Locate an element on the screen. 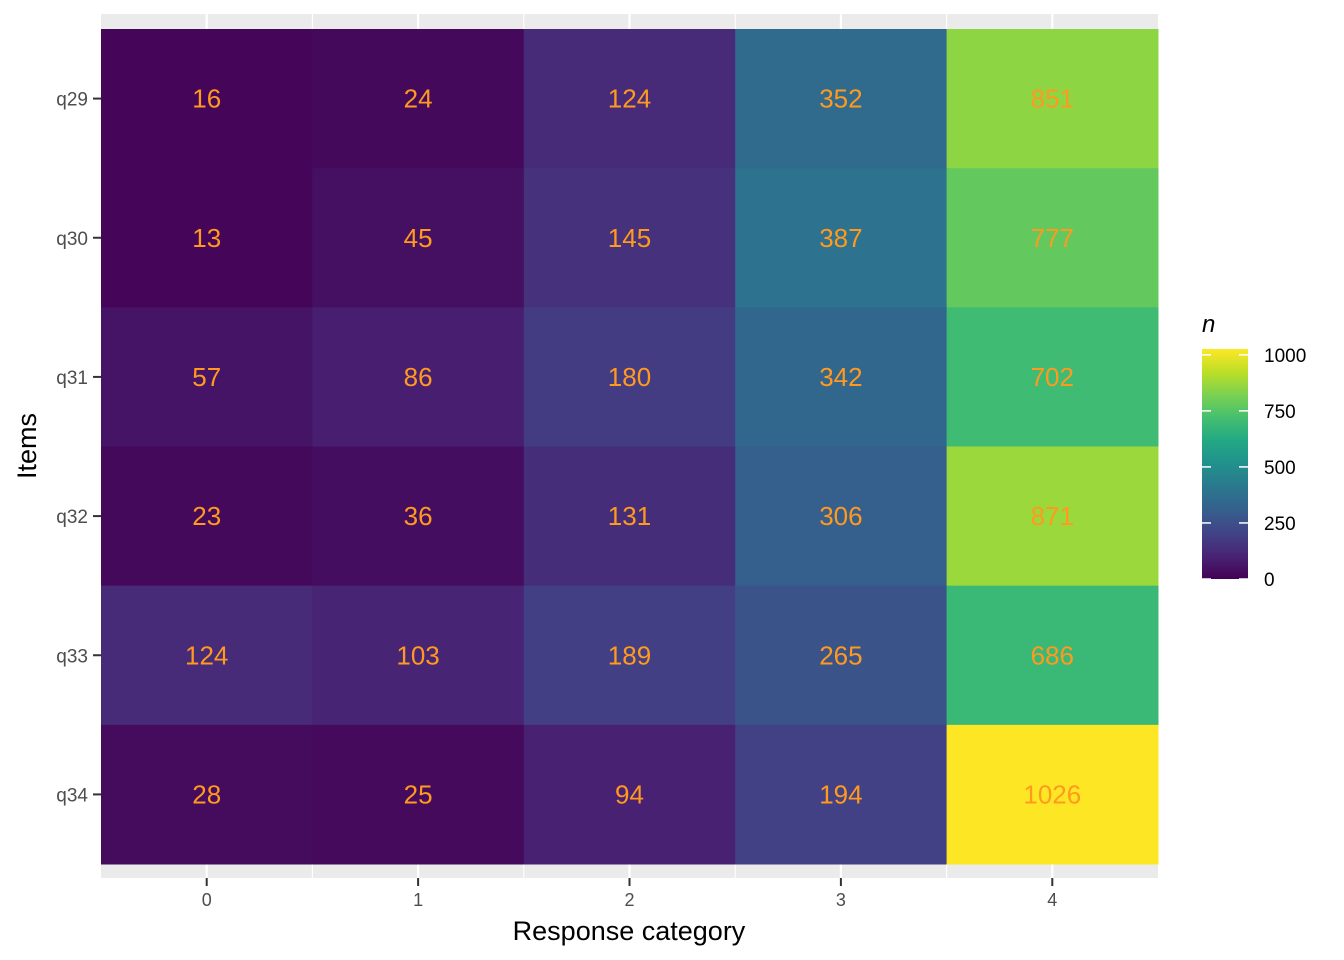 This screenshot has width=1344, height=960. y-tick-label: q30 is located at coordinates (72, 239).